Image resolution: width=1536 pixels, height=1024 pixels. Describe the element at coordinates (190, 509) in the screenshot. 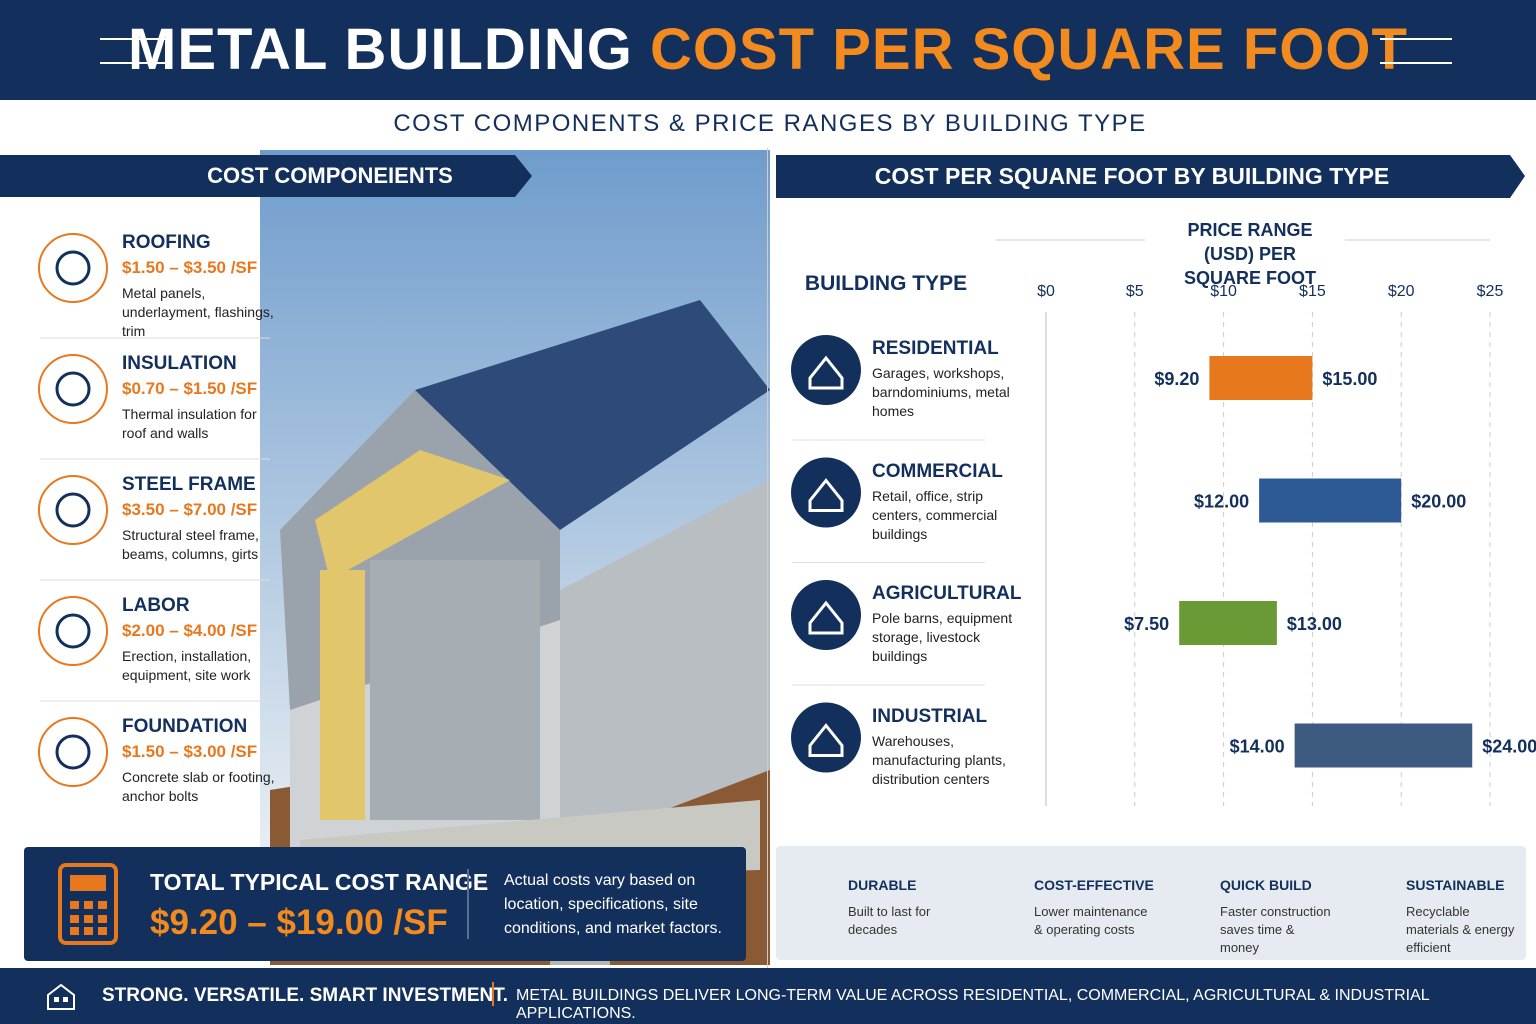

I see `component-cost: $3.50 – $7.00 /SF` at that location.